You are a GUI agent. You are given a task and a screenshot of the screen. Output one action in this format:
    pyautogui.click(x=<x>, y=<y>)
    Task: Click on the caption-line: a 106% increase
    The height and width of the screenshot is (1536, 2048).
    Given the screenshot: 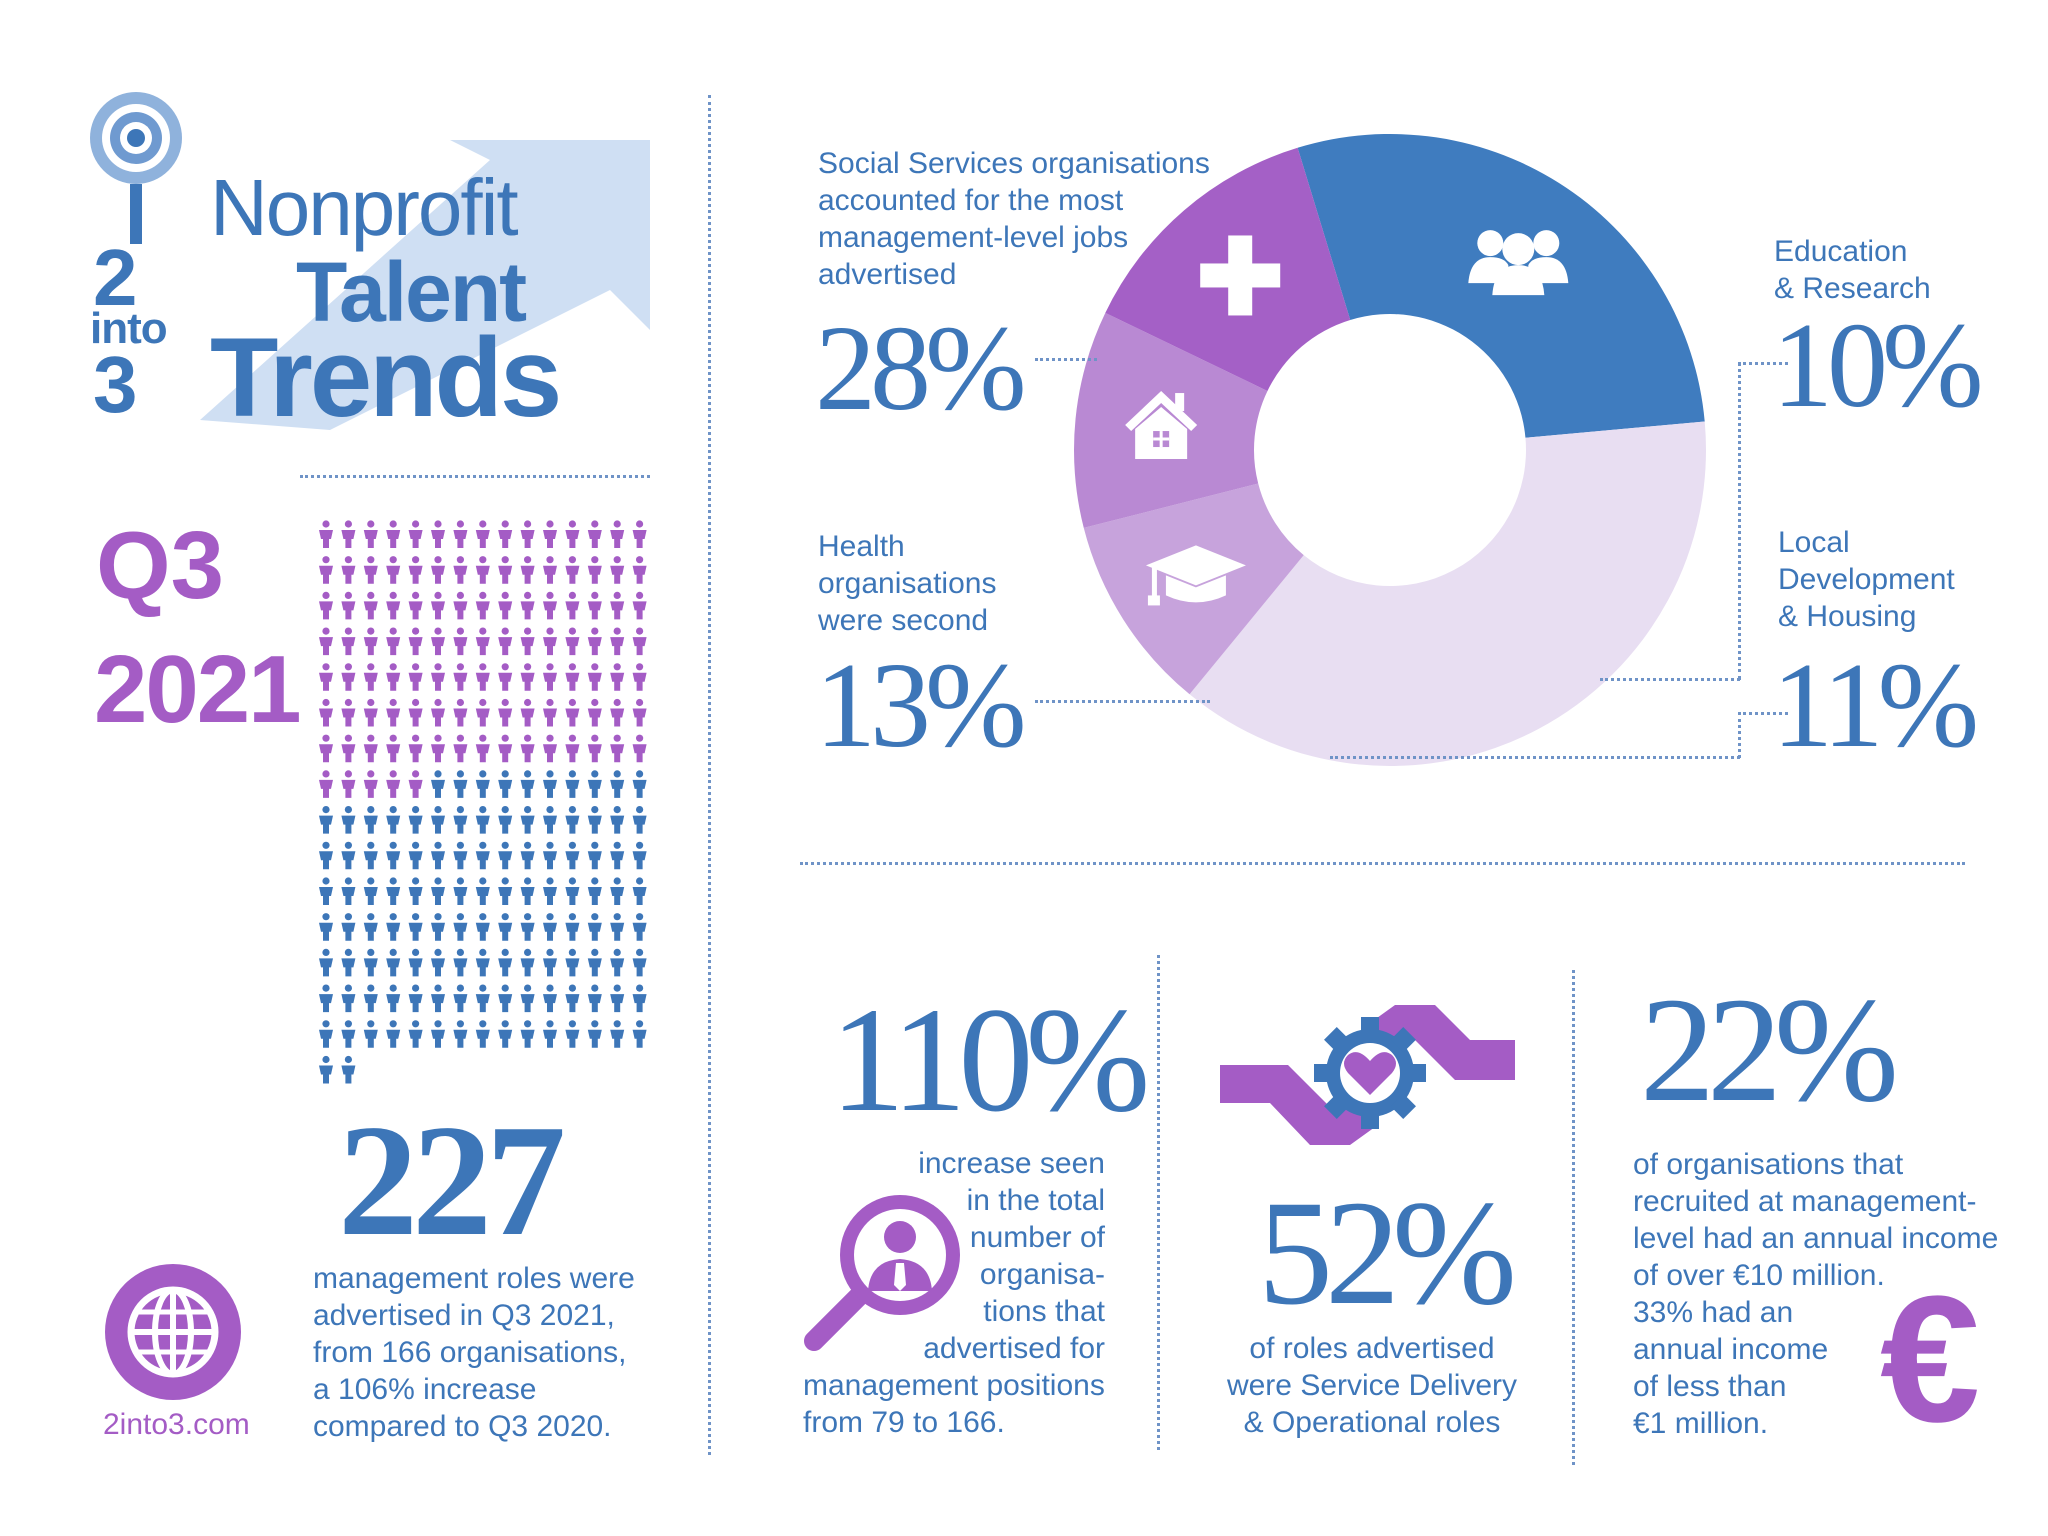 What is the action you would take?
    pyautogui.click(x=425, y=1389)
    